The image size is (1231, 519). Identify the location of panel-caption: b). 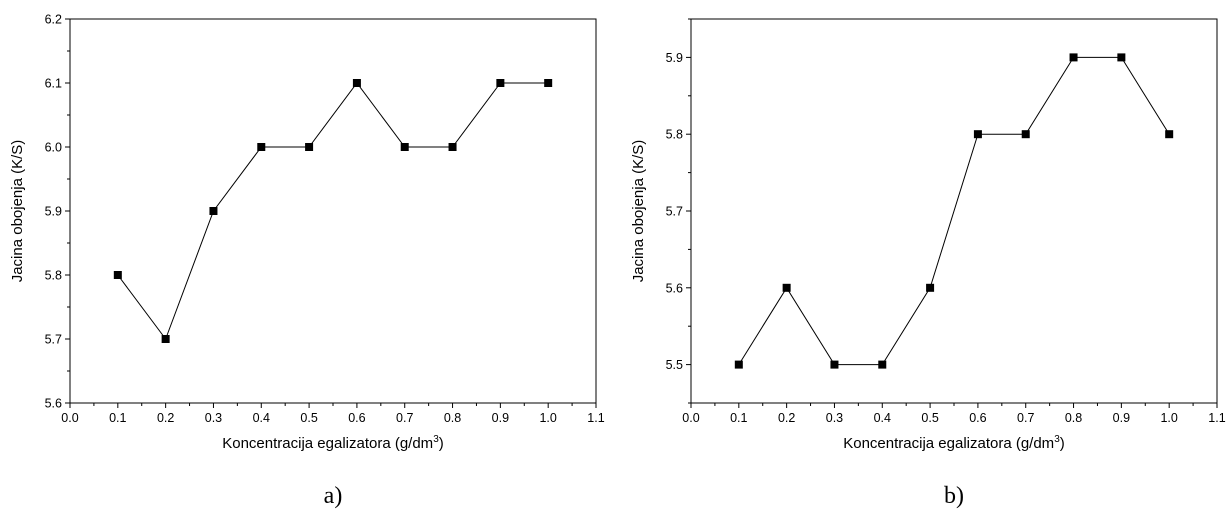
(954, 496).